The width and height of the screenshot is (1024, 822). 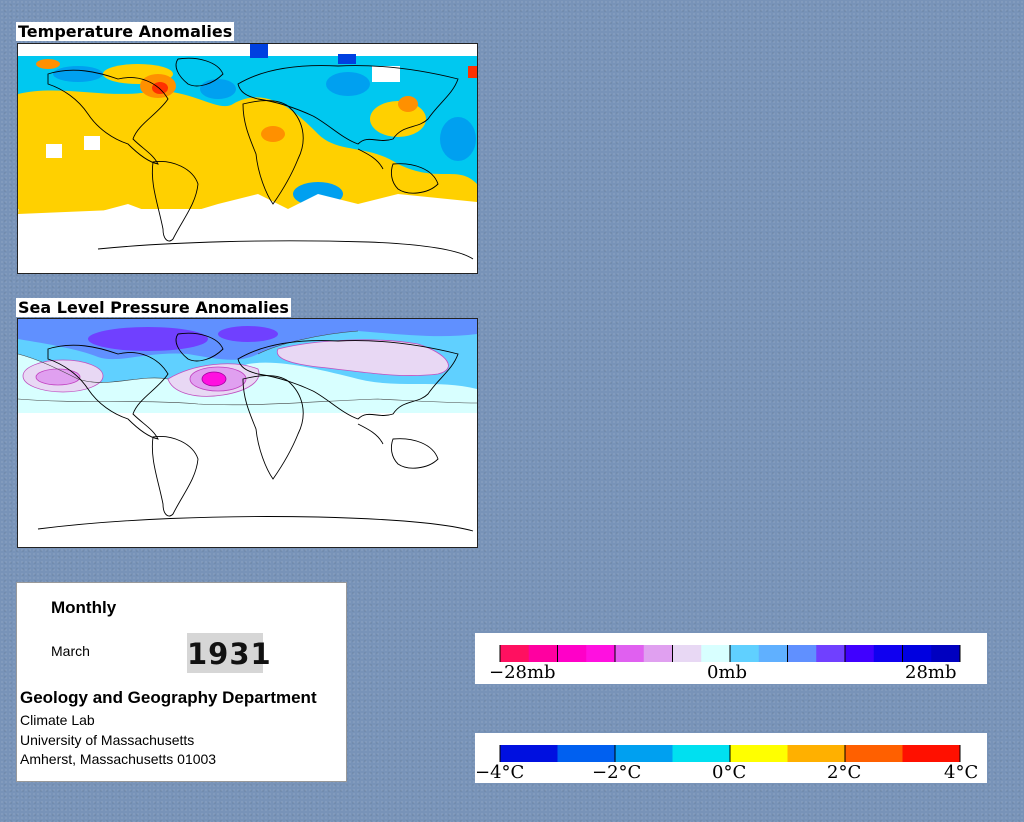 What do you see at coordinates (70, 651) in the screenshot?
I see `month-label: March` at bounding box center [70, 651].